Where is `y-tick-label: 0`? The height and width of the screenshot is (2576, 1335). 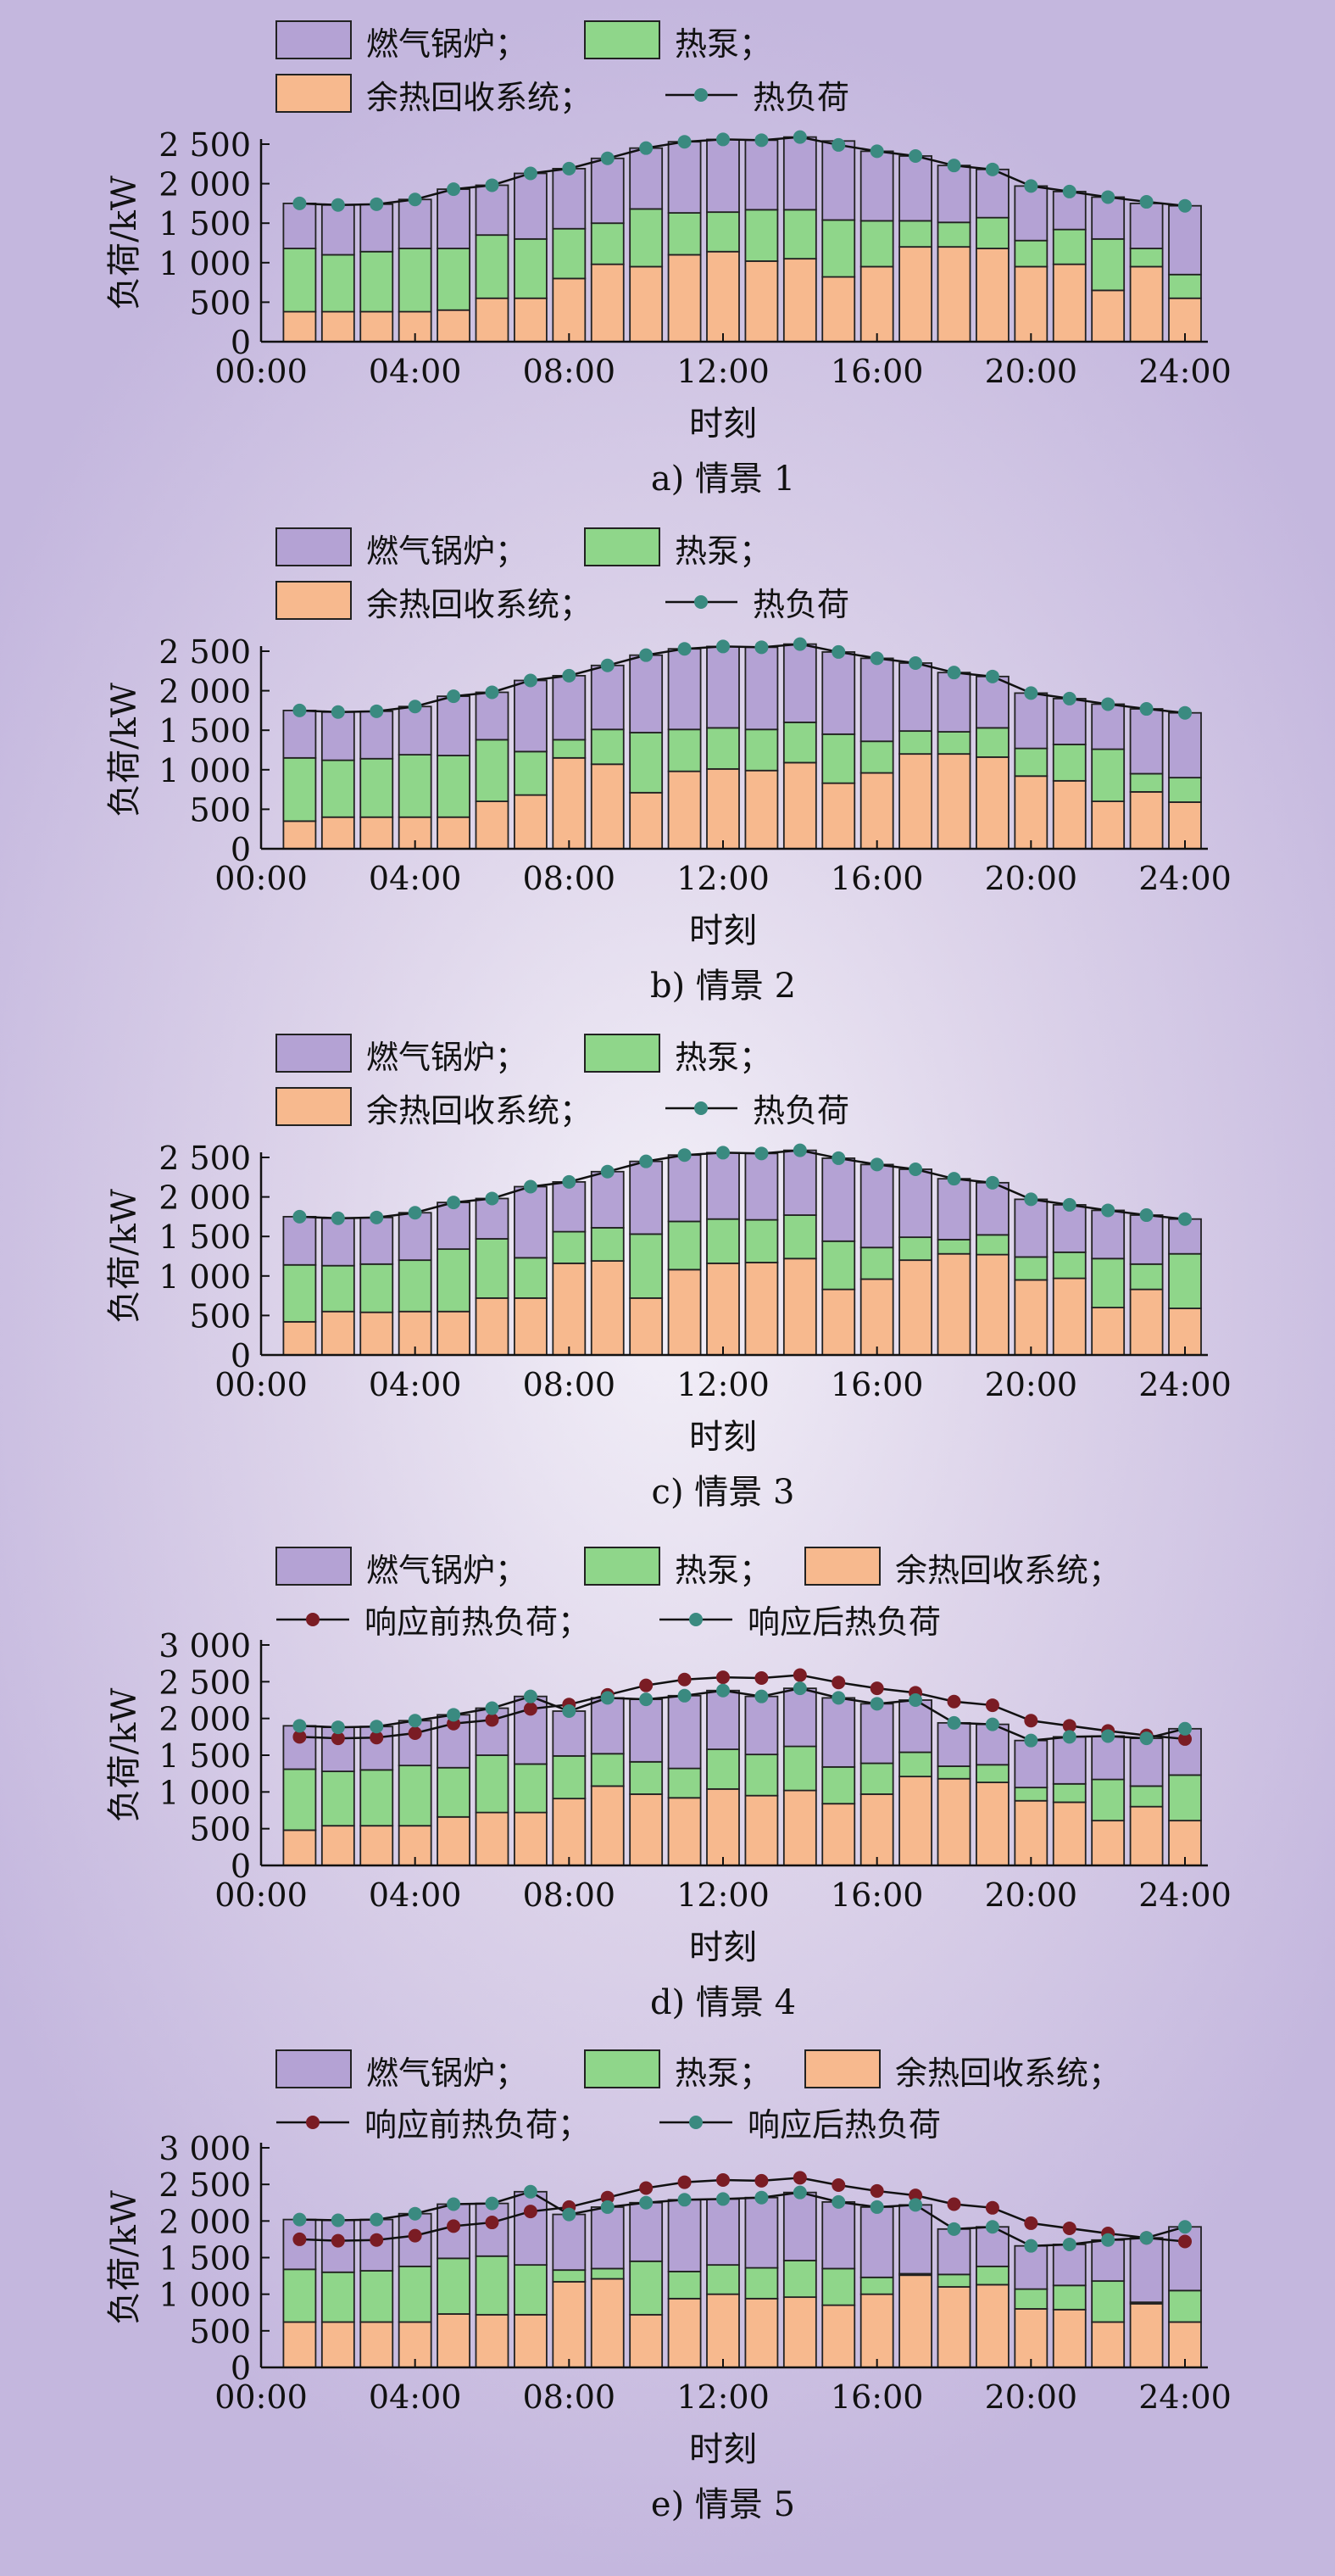
y-tick-label: 0 is located at coordinates (241, 342).